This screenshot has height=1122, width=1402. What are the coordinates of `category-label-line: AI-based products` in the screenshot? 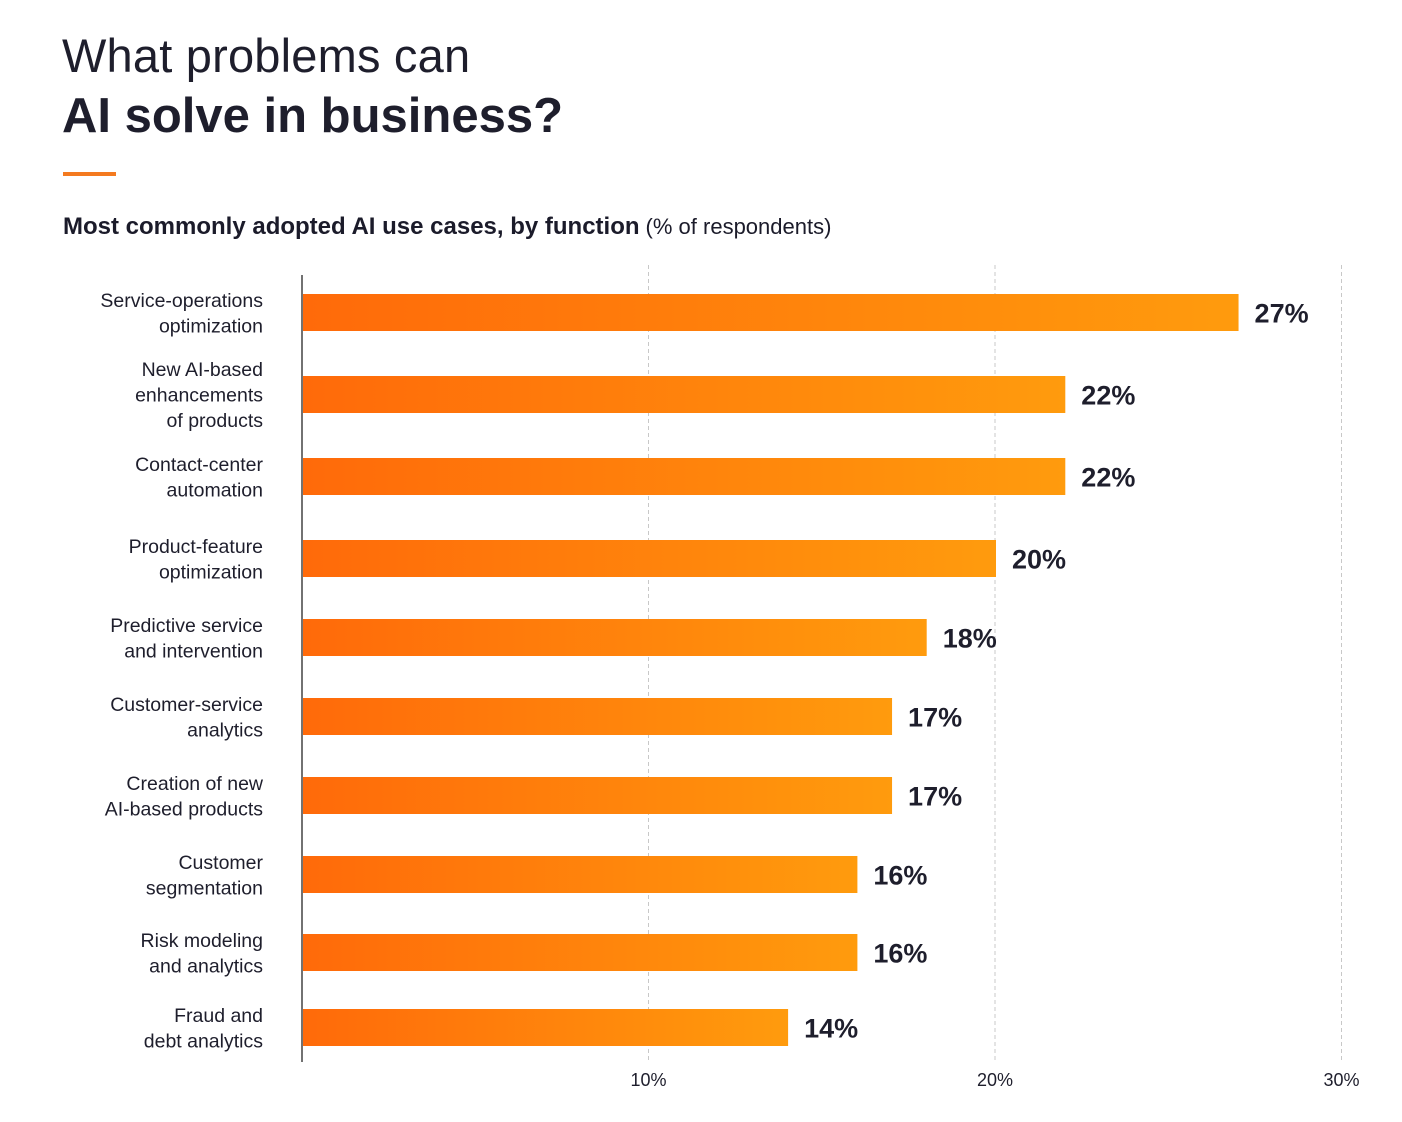 It's located at (184, 809).